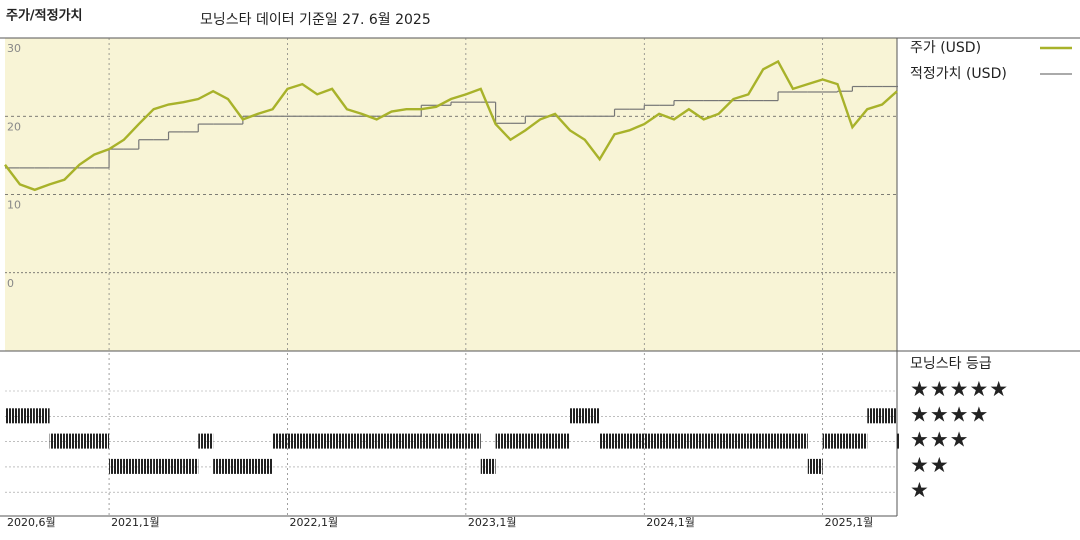  Describe the element at coordinates (959, 389) in the screenshot. I see `rating-label: ★★★★★` at that location.